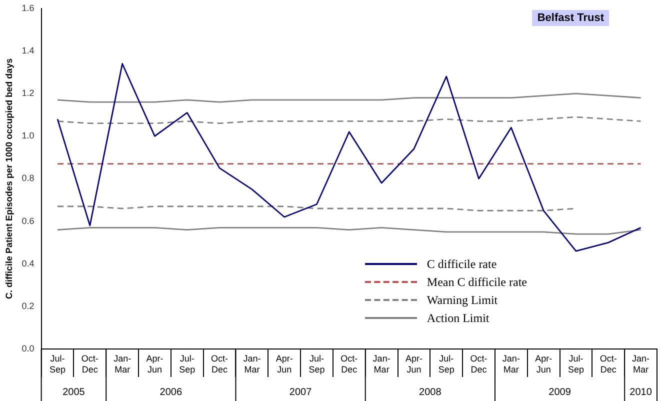 The width and height of the screenshot is (661, 401). I want to click on y-tick-label: 1.4, so click(28, 50).